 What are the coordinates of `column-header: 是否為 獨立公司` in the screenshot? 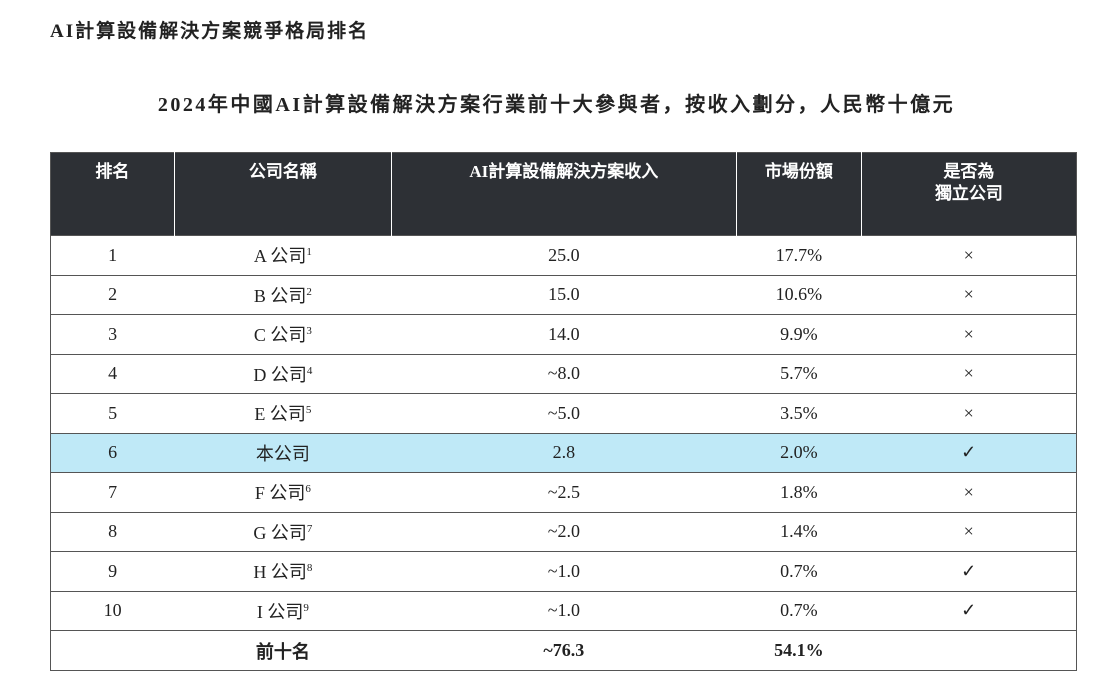 It's located at (968, 194).